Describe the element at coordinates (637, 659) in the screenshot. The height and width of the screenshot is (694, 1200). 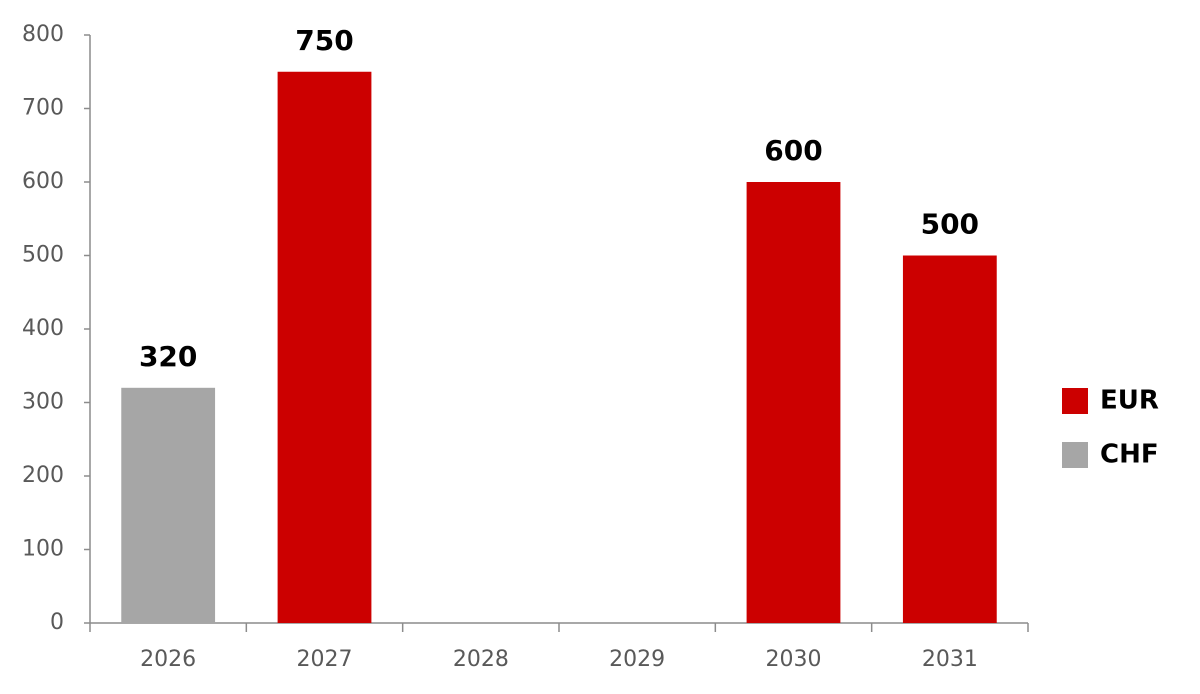
I see `x-tick-label: 2029` at that location.